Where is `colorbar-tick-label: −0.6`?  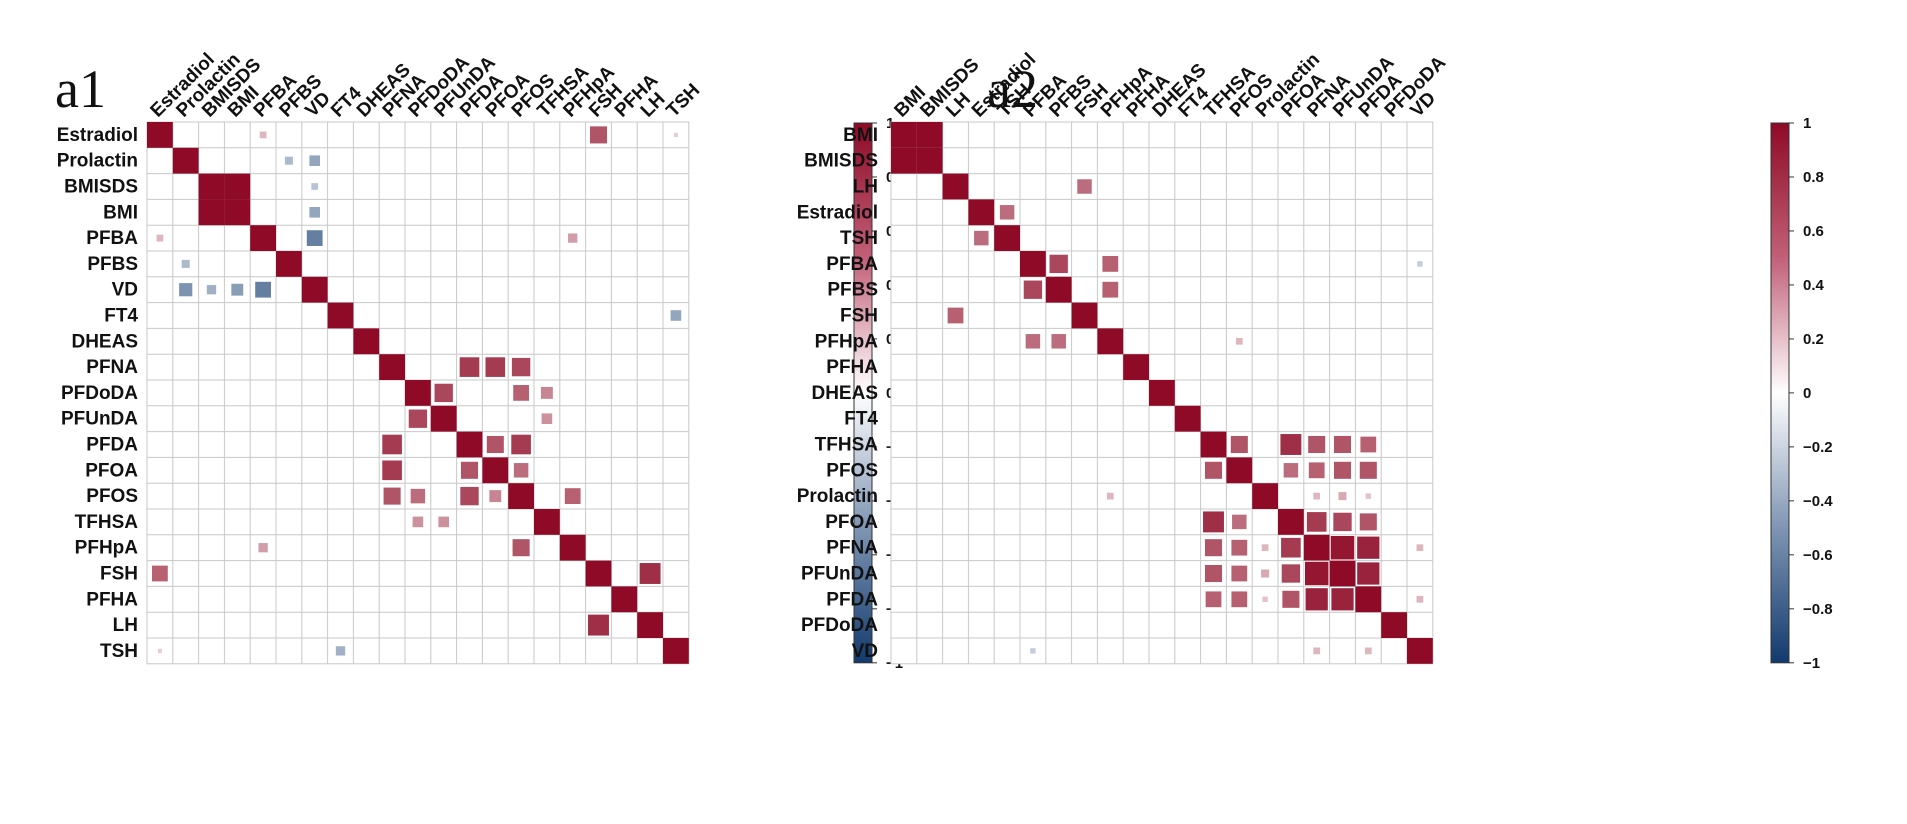 colorbar-tick-label: −0.6 is located at coordinates (1818, 555).